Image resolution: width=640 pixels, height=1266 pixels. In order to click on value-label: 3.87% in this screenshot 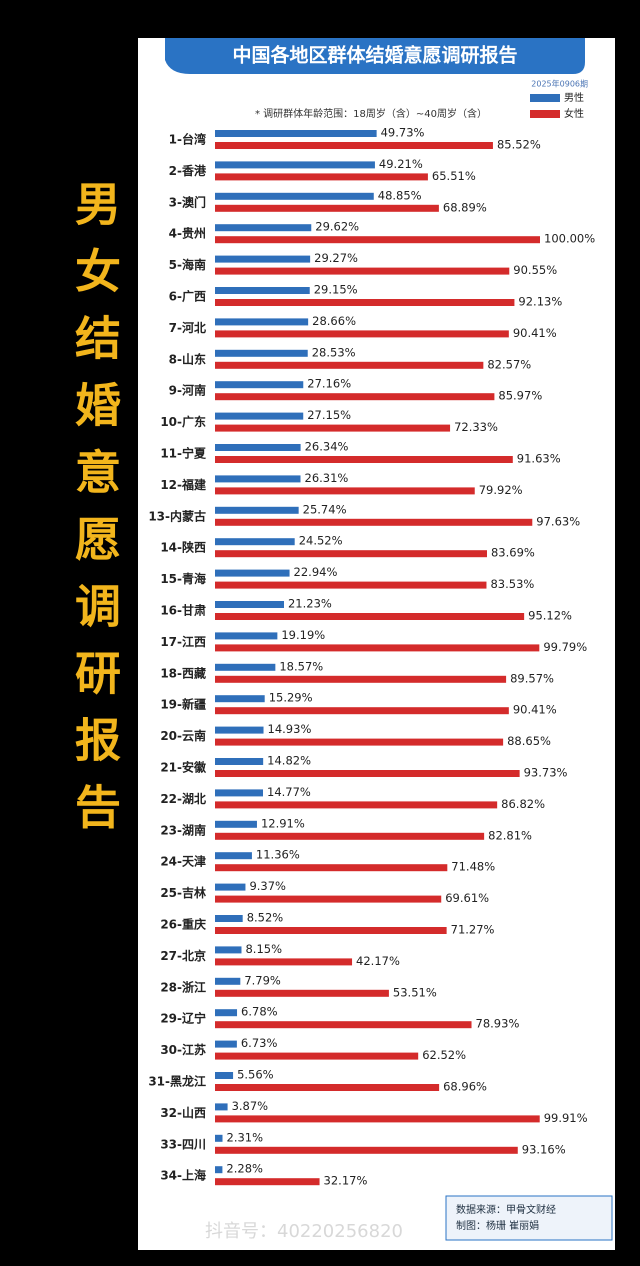, I will do `click(250, 1106)`.